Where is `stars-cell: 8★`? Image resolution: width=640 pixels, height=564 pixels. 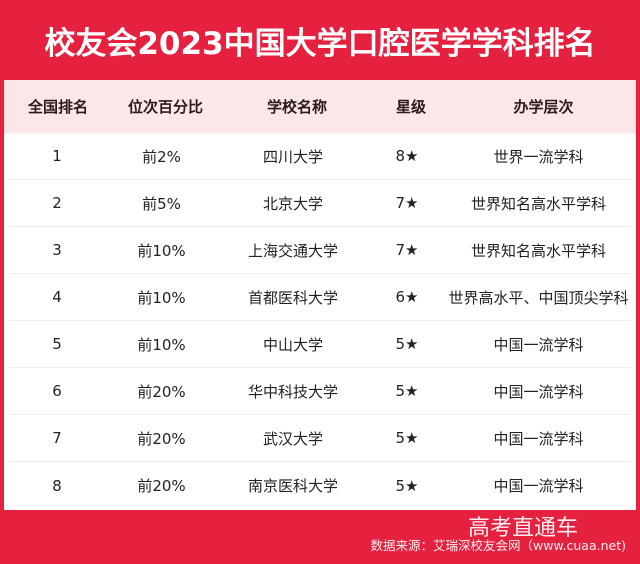 stars-cell: 8★ is located at coordinates (407, 156).